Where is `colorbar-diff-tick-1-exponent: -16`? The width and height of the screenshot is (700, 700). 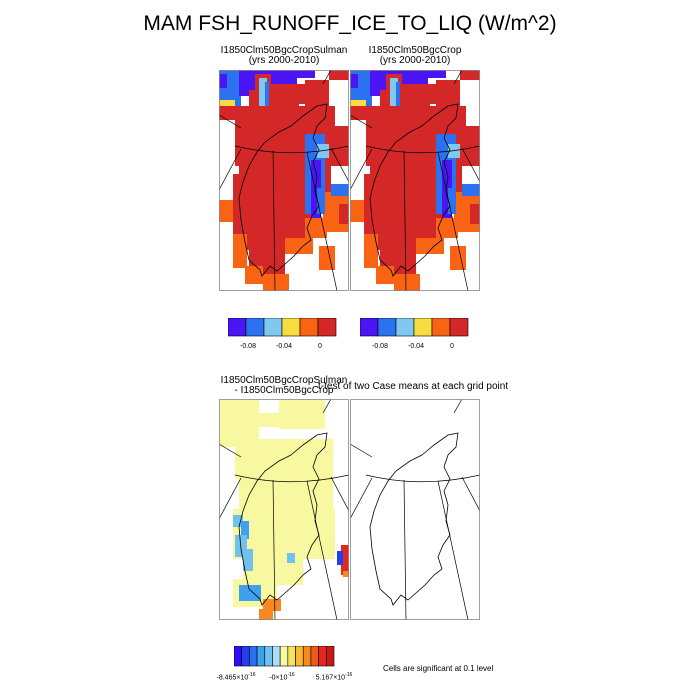
colorbar-diff-tick-1-exponent: -16 is located at coordinates (252, 675).